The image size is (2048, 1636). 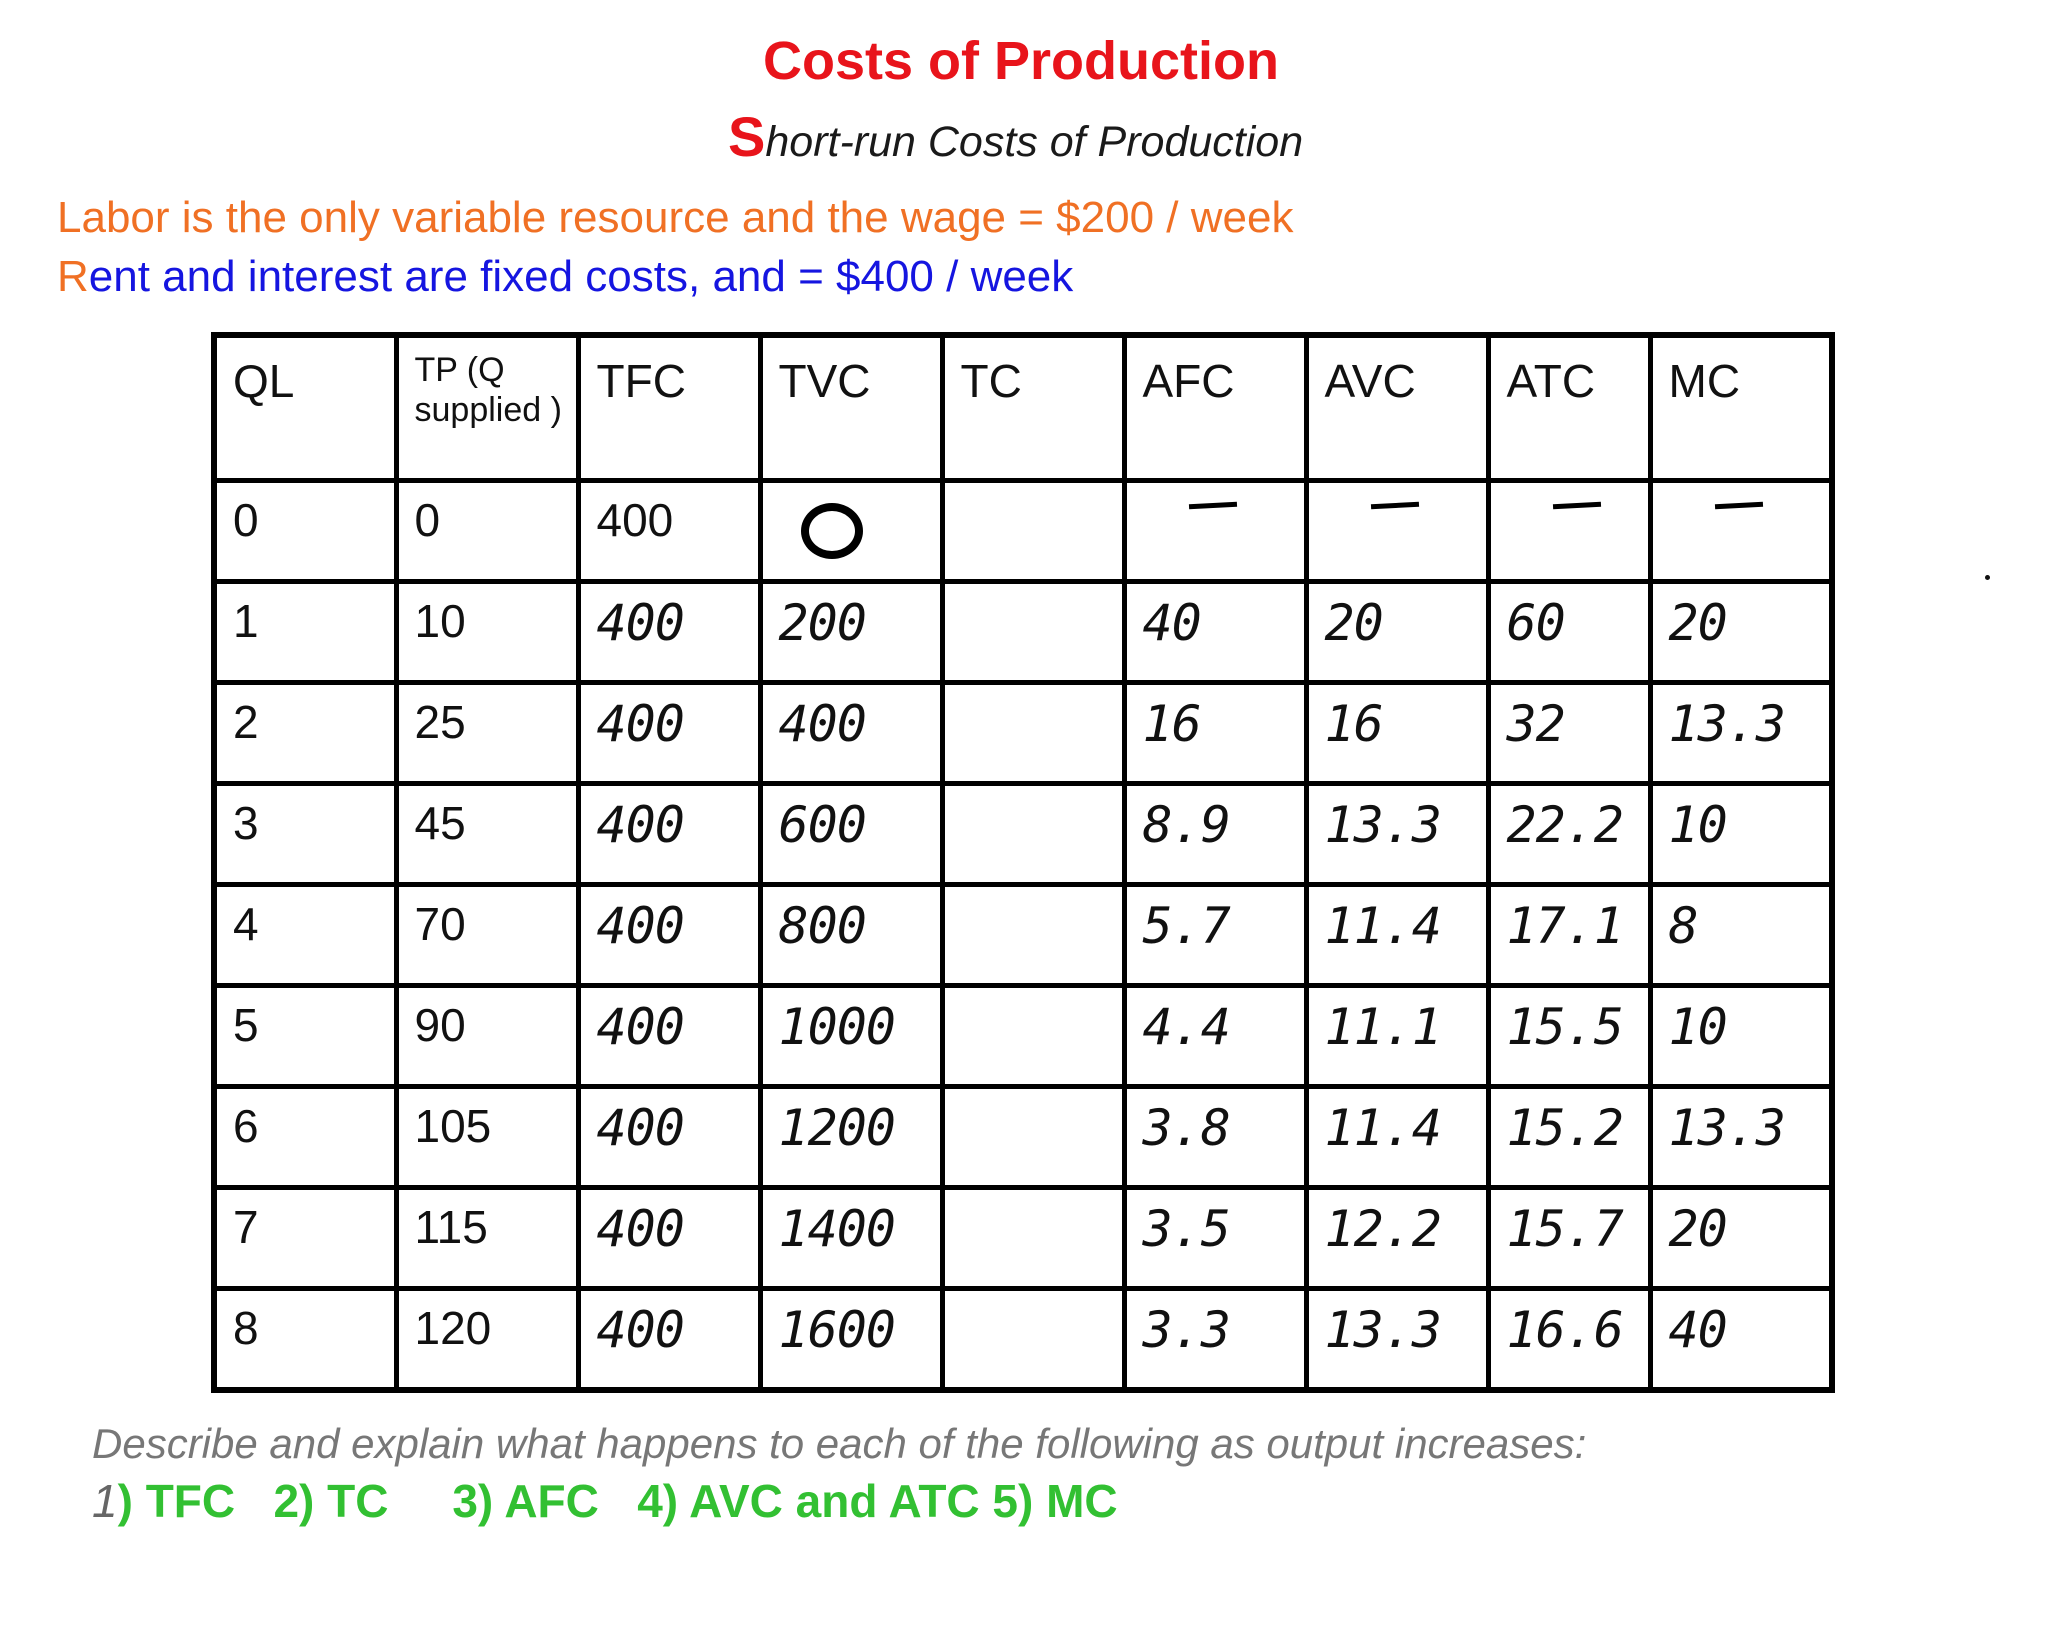 I want to click on cell-value: 4.4, so click(x=1186, y=1027).